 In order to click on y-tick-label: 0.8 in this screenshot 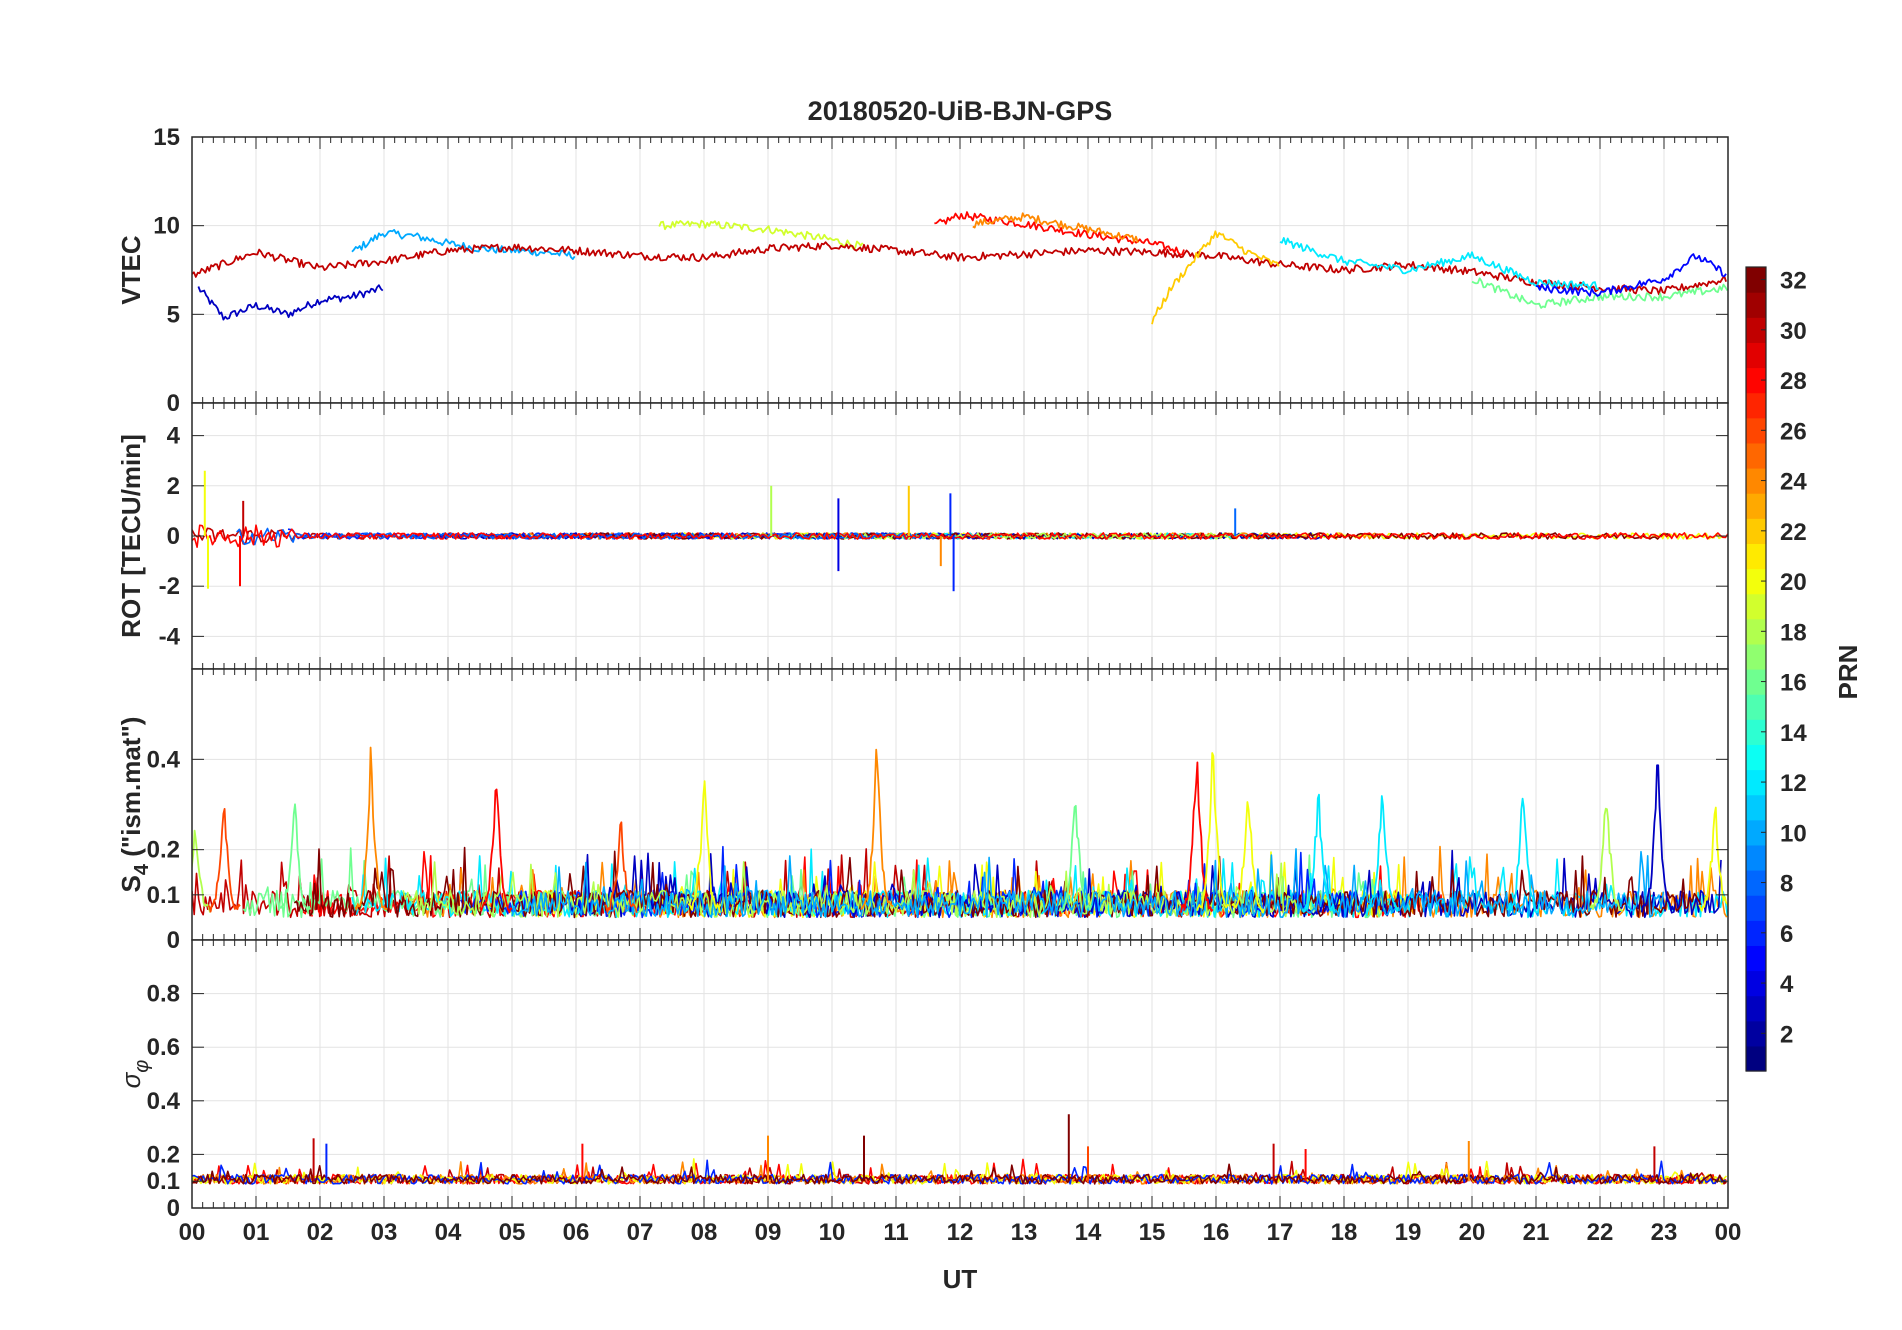, I will do `click(163, 994)`.